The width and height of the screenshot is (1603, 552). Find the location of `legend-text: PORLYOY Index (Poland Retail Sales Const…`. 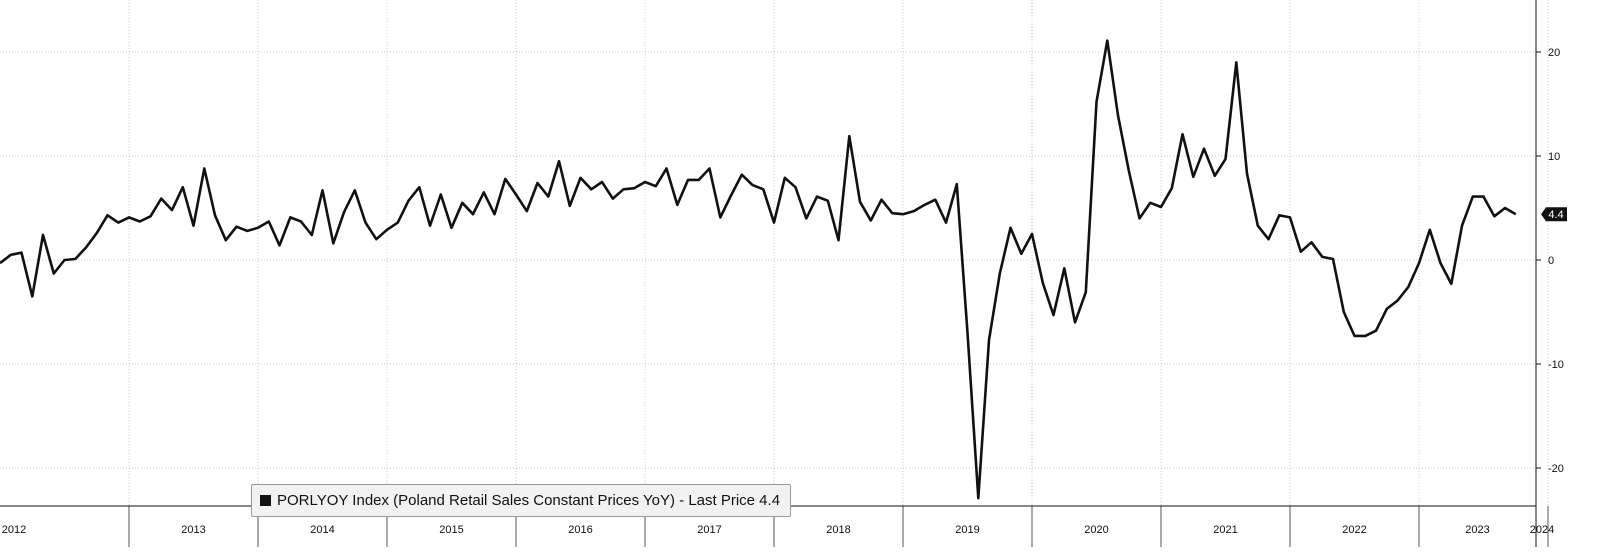

legend-text: PORLYOY Index (Poland Retail Sales Const… is located at coordinates (528, 500).